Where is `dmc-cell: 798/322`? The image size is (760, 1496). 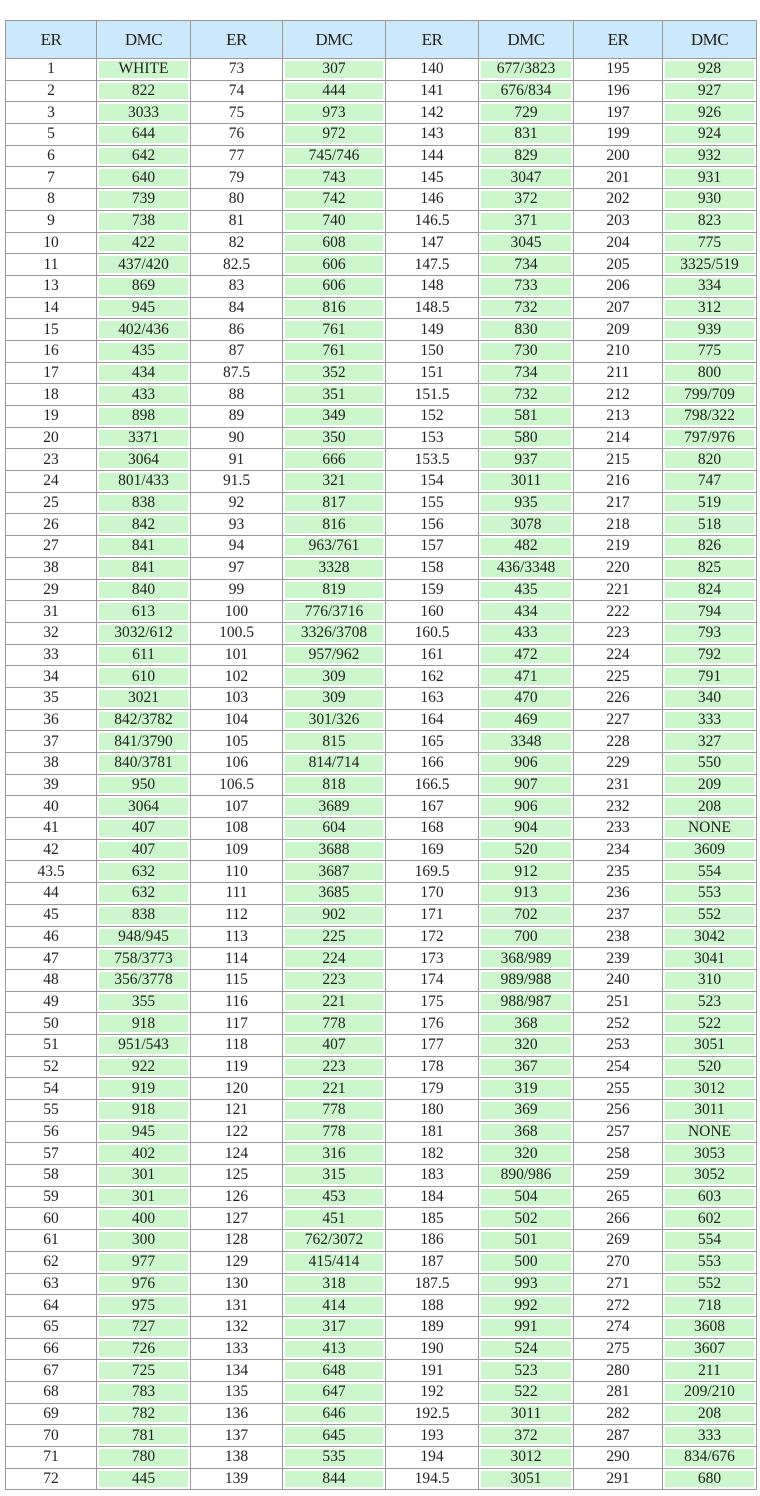 dmc-cell: 798/322 is located at coordinates (709, 416).